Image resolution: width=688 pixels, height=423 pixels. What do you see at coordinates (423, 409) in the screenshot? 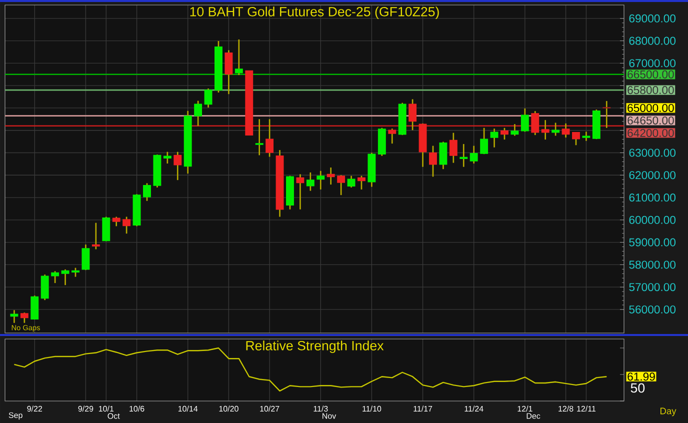
I see `x-tick-label: 11/17` at bounding box center [423, 409].